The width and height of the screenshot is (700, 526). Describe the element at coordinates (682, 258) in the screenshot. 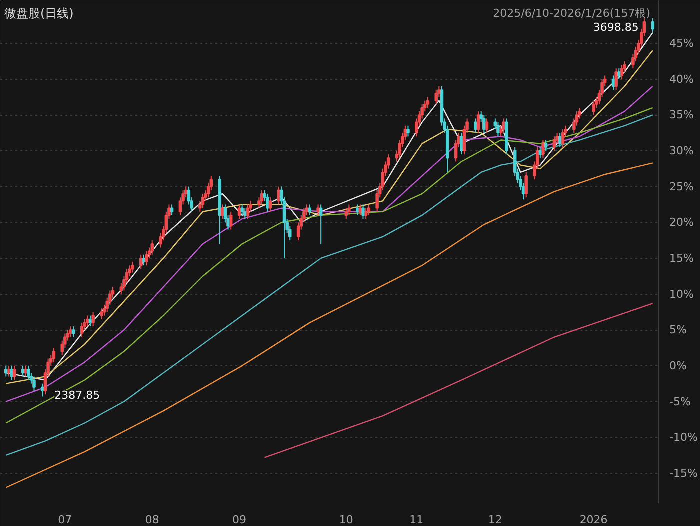

I see `y-tick-label: 15%` at that location.